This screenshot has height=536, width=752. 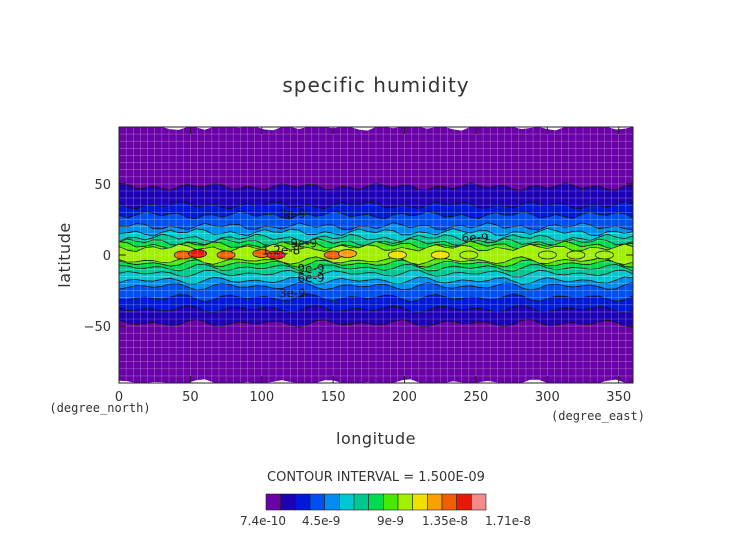 I want to click on contour-interval: CONTOUR INTERVAL = 1.500E-09, so click(x=376, y=477).